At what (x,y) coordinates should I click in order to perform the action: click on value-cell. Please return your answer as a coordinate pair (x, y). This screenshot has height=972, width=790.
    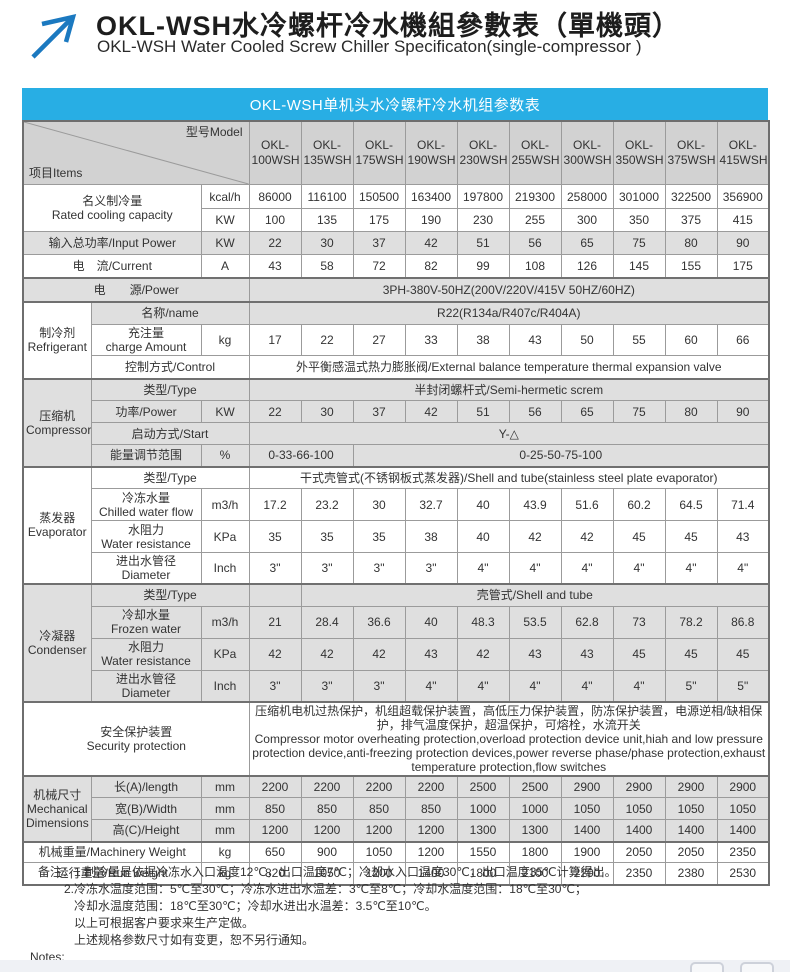
    Looking at the image, I should click on (275, 595).